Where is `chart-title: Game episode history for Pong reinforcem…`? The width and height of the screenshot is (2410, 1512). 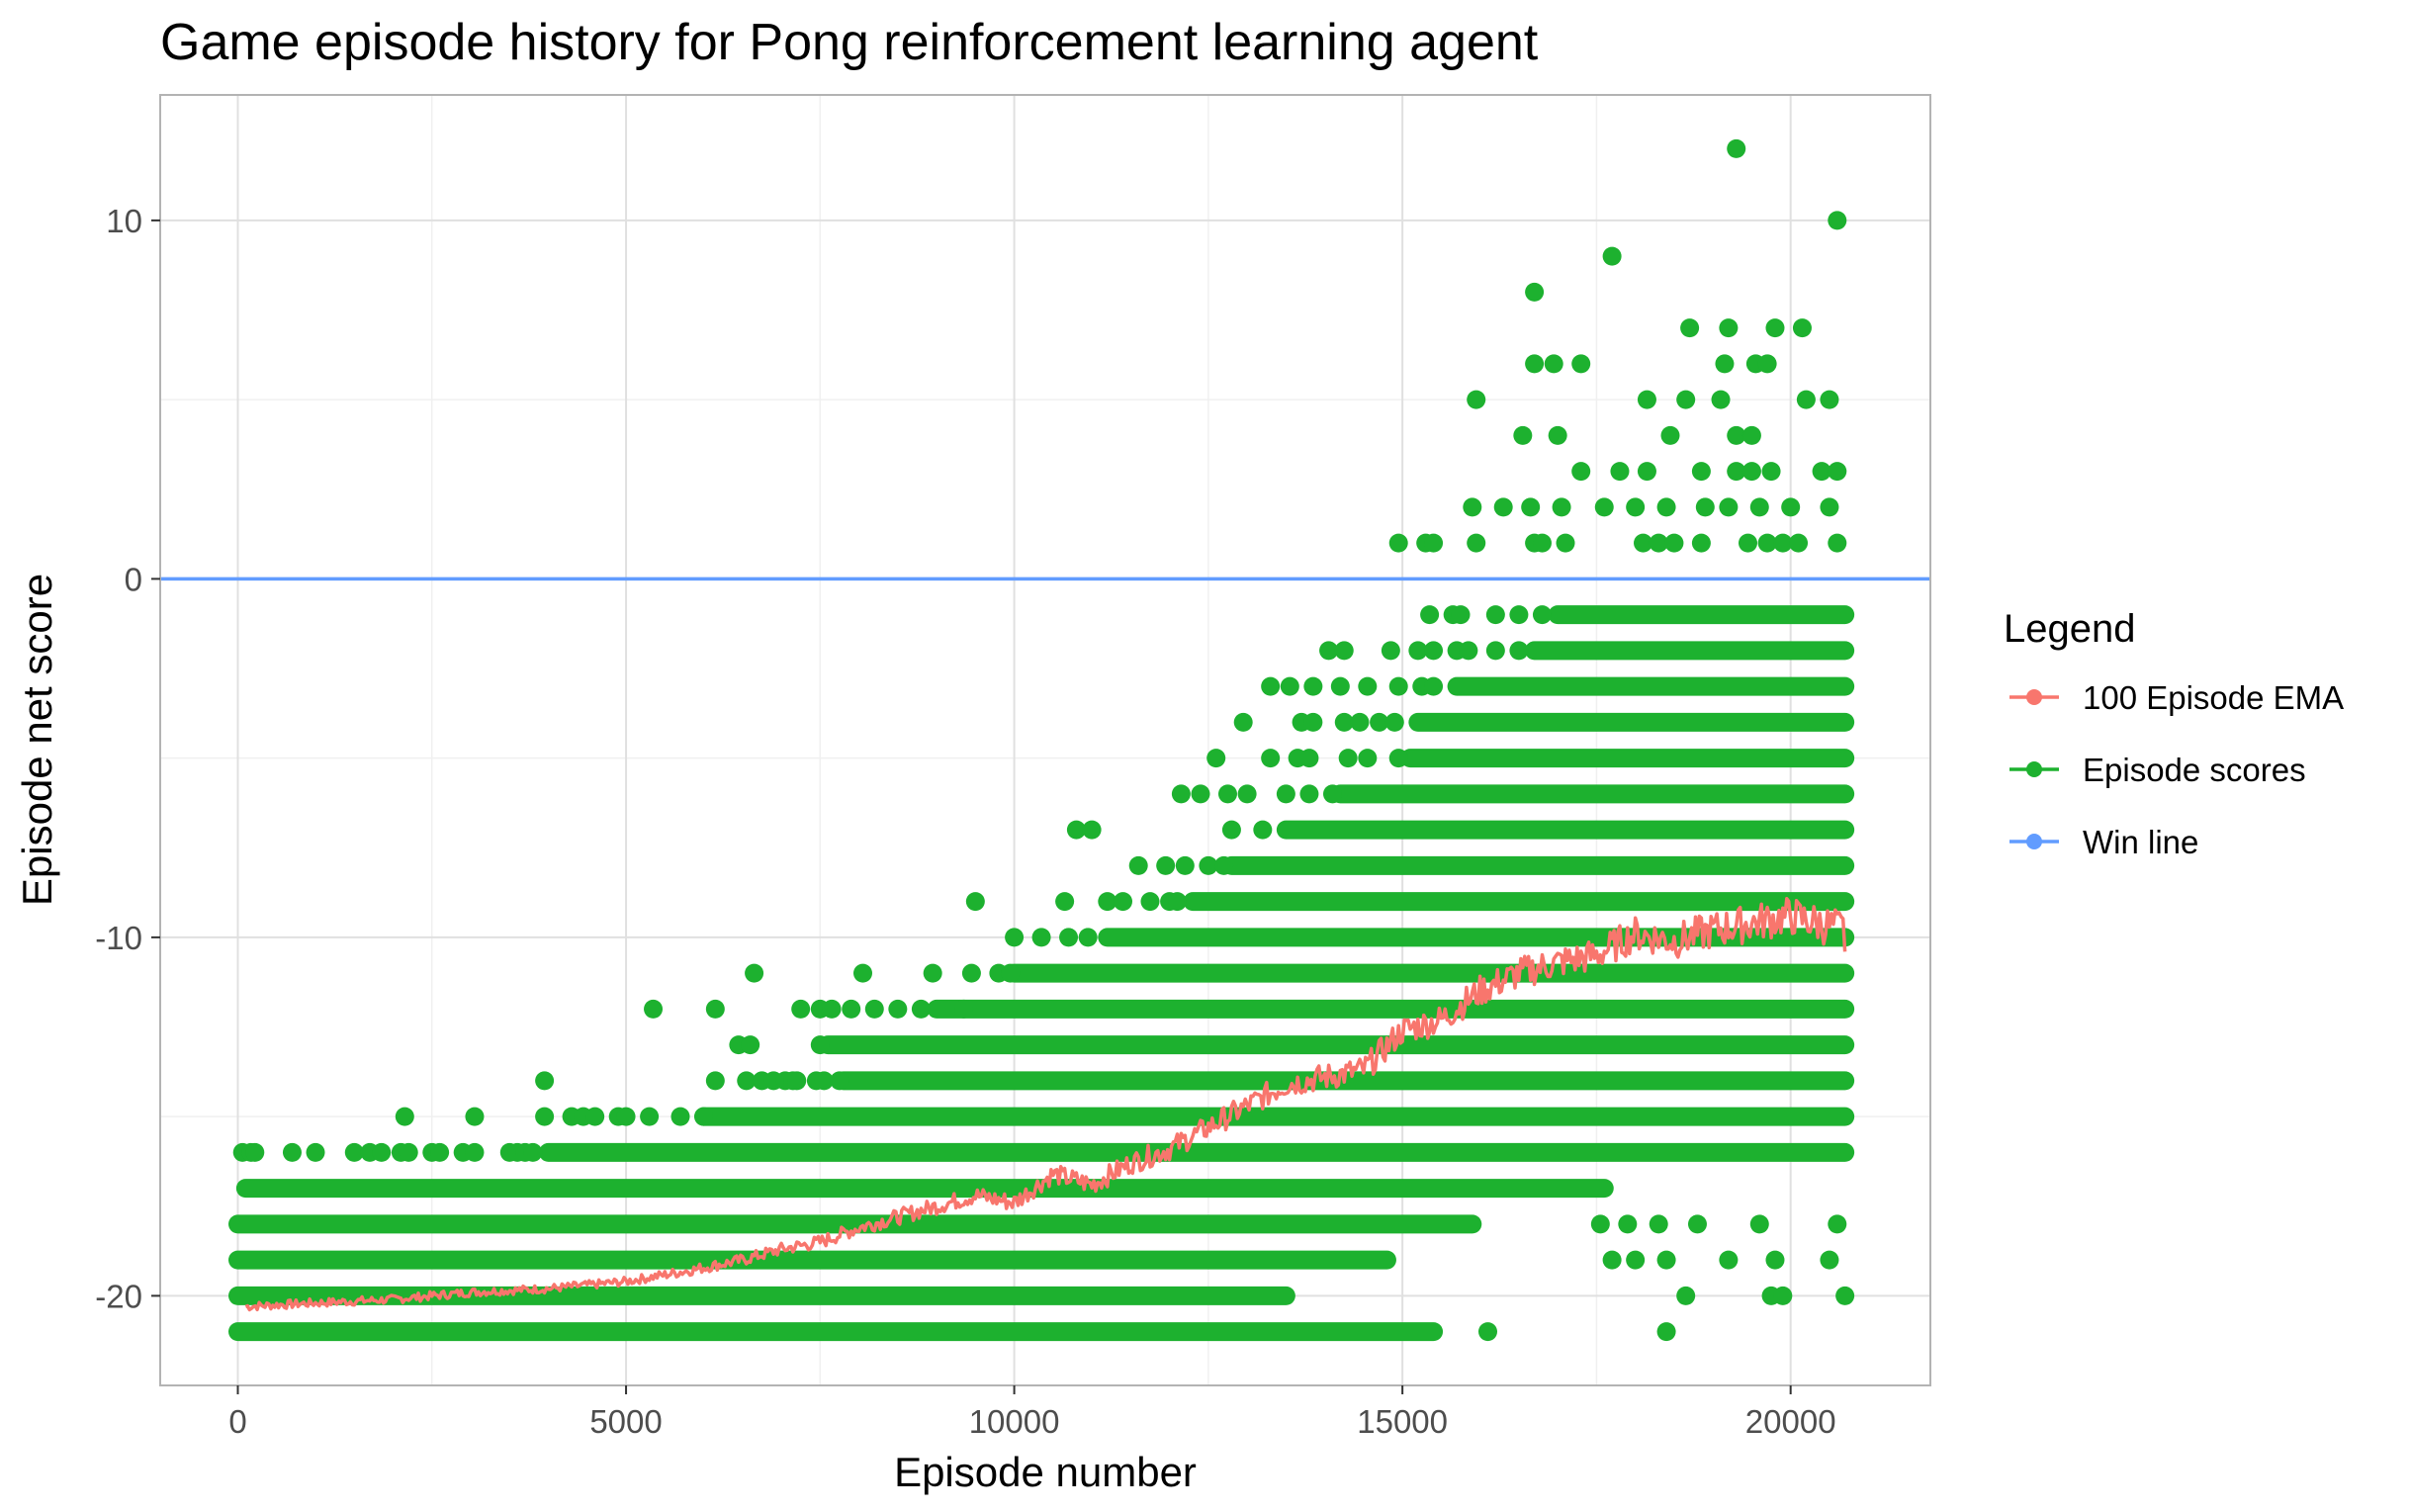 chart-title: Game episode history for Pong reinforcem… is located at coordinates (849, 42).